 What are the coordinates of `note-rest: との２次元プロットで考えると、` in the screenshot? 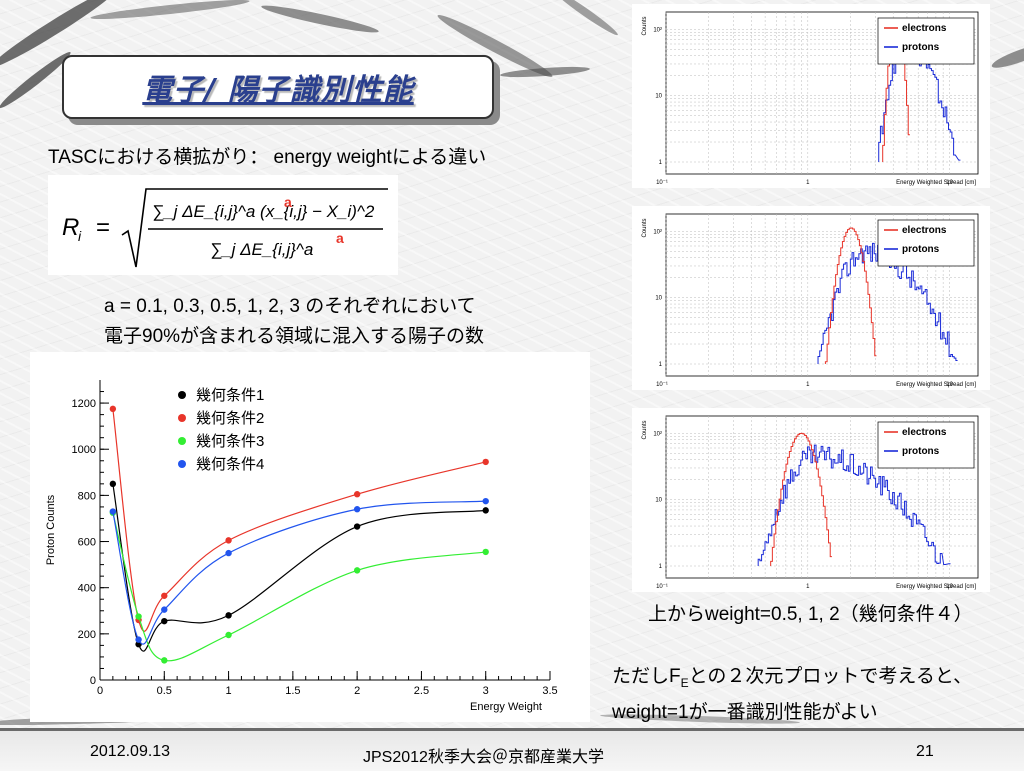 It's located at (830, 676).